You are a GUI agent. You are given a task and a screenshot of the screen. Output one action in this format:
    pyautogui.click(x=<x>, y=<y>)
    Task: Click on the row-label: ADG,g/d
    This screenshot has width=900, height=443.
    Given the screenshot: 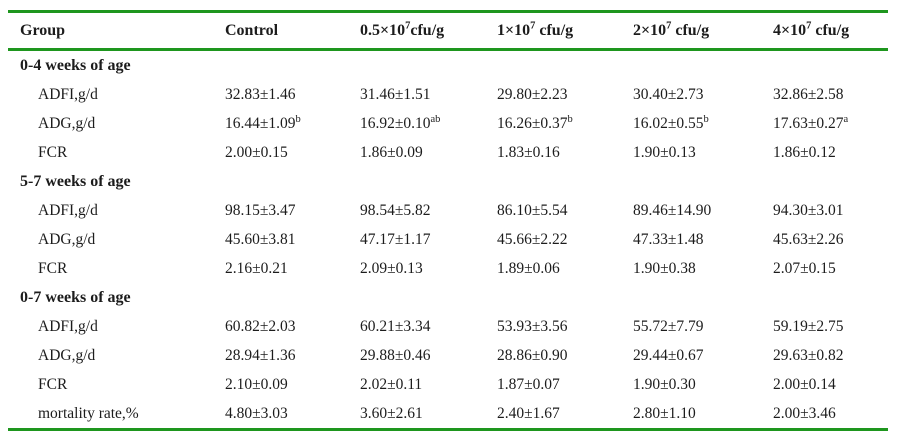 What is the action you would take?
    pyautogui.click(x=67, y=123)
    